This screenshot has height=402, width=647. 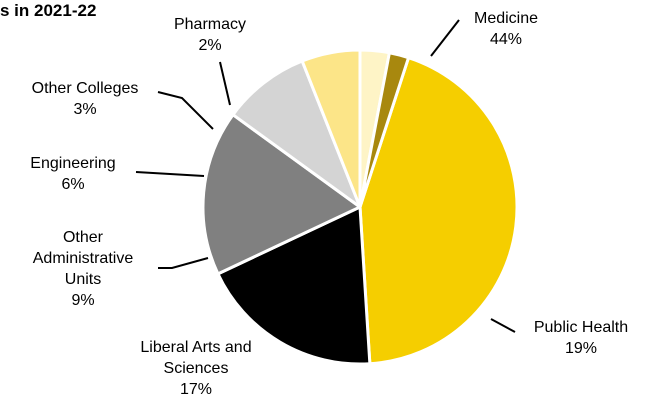 What do you see at coordinates (72, 174) in the screenshot?
I see `slice-label-engineering: Engineering 6%` at bounding box center [72, 174].